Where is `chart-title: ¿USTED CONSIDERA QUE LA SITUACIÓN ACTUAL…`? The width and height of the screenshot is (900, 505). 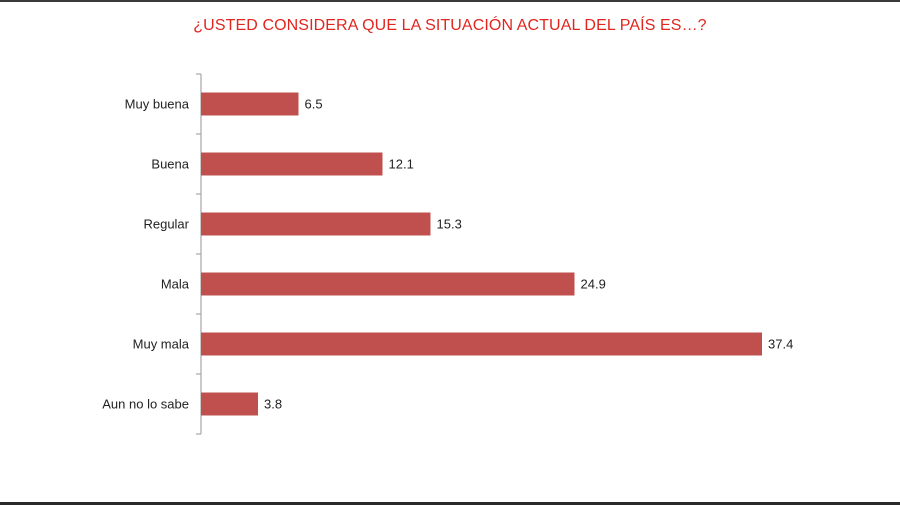 chart-title: ¿USTED CONSIDERA QUE LA SITUACIÓN ACTUAL… is located at coordinates (450, 25).